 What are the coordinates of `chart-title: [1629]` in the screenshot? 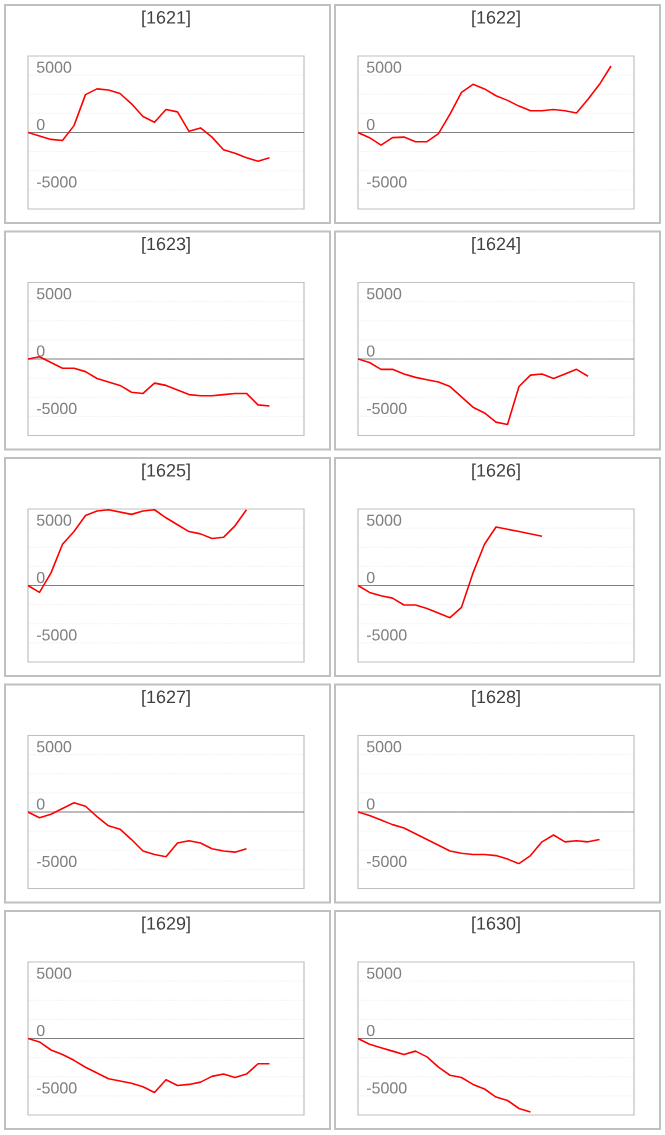 It's located at (166, 925).